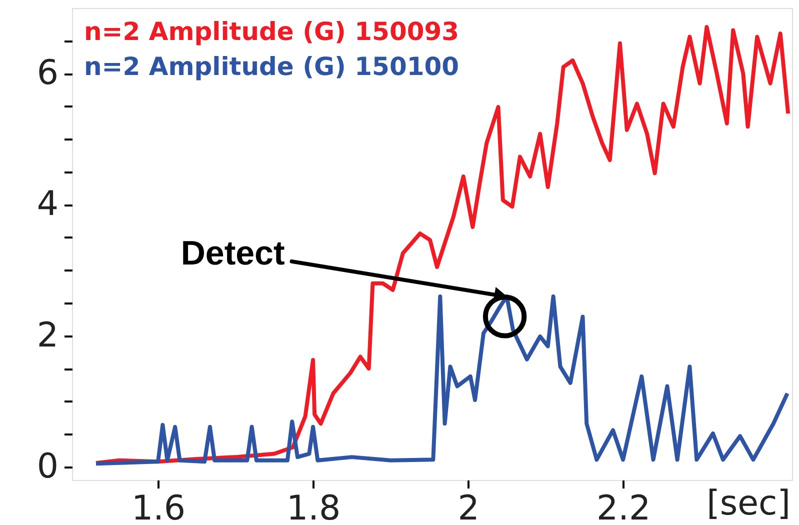 The width and height of the screenshot is (799, 525). I want to click on y-tick-label: 6, so click(47, 73).